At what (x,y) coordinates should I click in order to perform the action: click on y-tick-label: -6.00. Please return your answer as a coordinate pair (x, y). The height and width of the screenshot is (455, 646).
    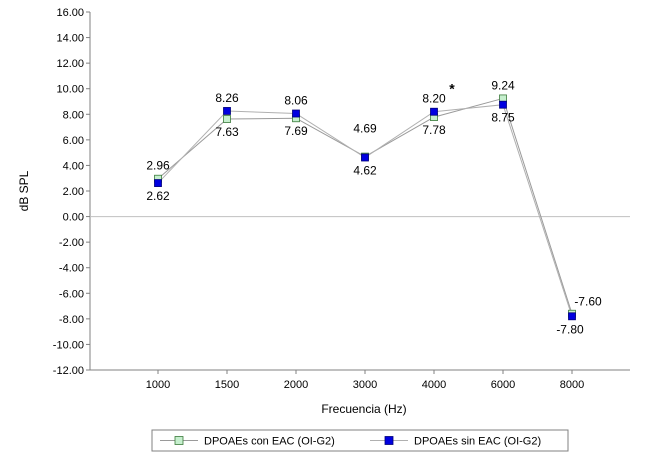
    Looking at the image, I should click on (71, 294).